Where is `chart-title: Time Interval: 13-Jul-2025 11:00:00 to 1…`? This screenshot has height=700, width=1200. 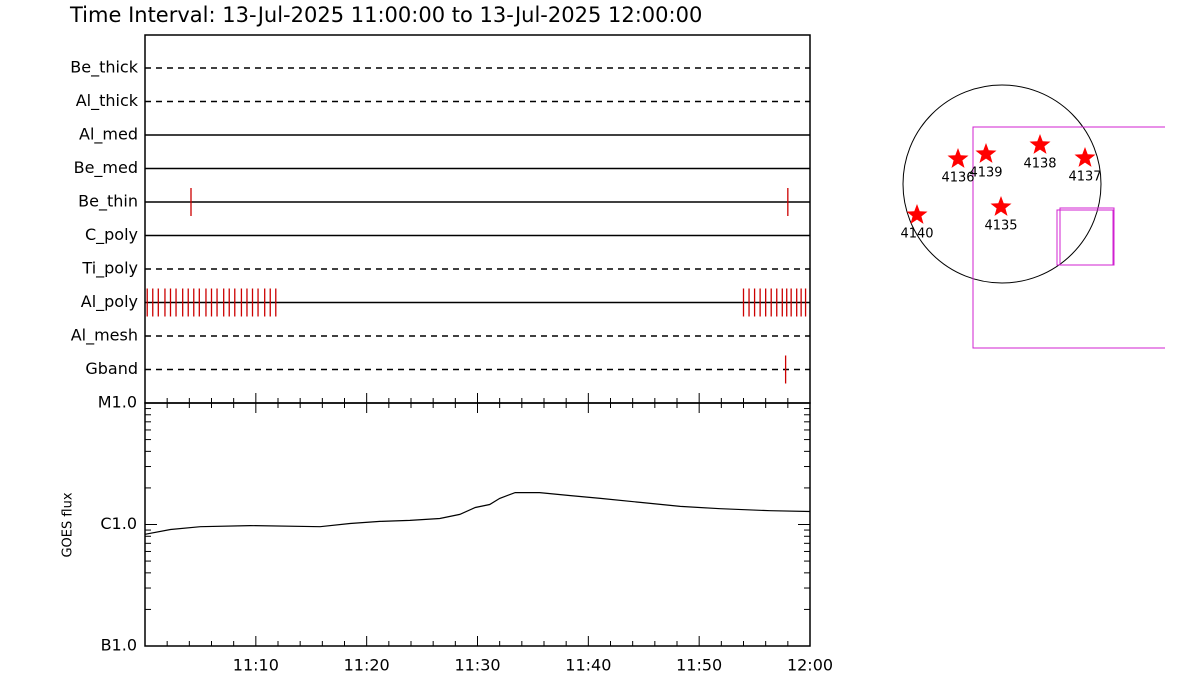 chart-title: Time Interval: 13-Jul-2025 11:00:00 to 1… is located at coordinates (385, 15).